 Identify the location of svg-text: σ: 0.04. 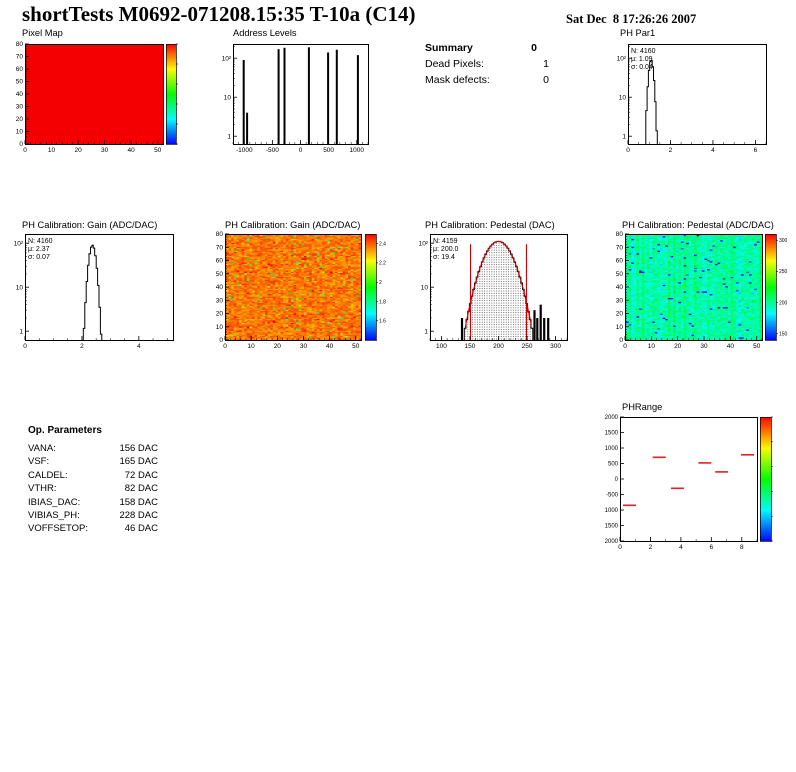
(642, 67).